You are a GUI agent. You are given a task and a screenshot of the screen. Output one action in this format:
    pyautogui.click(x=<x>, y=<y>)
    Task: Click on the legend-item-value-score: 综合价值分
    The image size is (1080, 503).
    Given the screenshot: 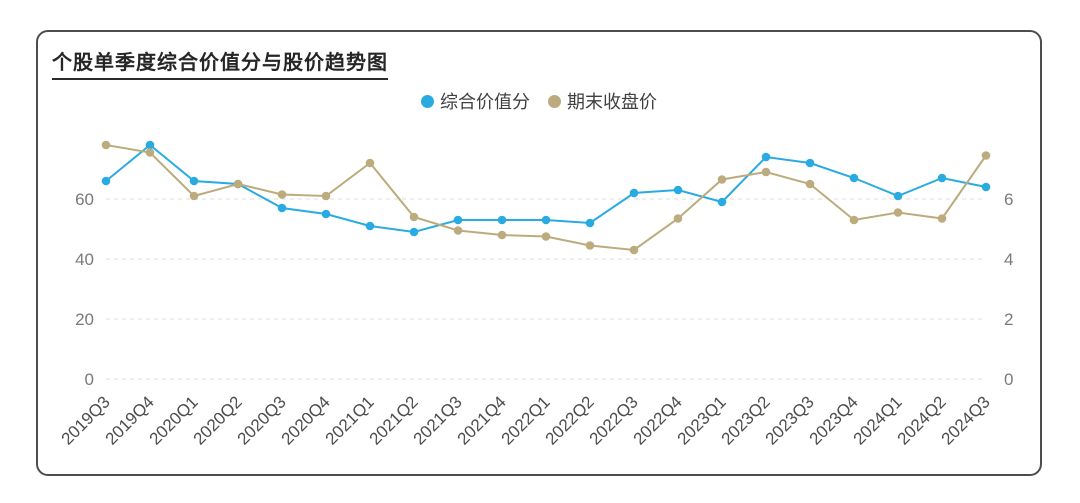 What is the action you would take?
    pyautogui.click(x=475, y=101)
    